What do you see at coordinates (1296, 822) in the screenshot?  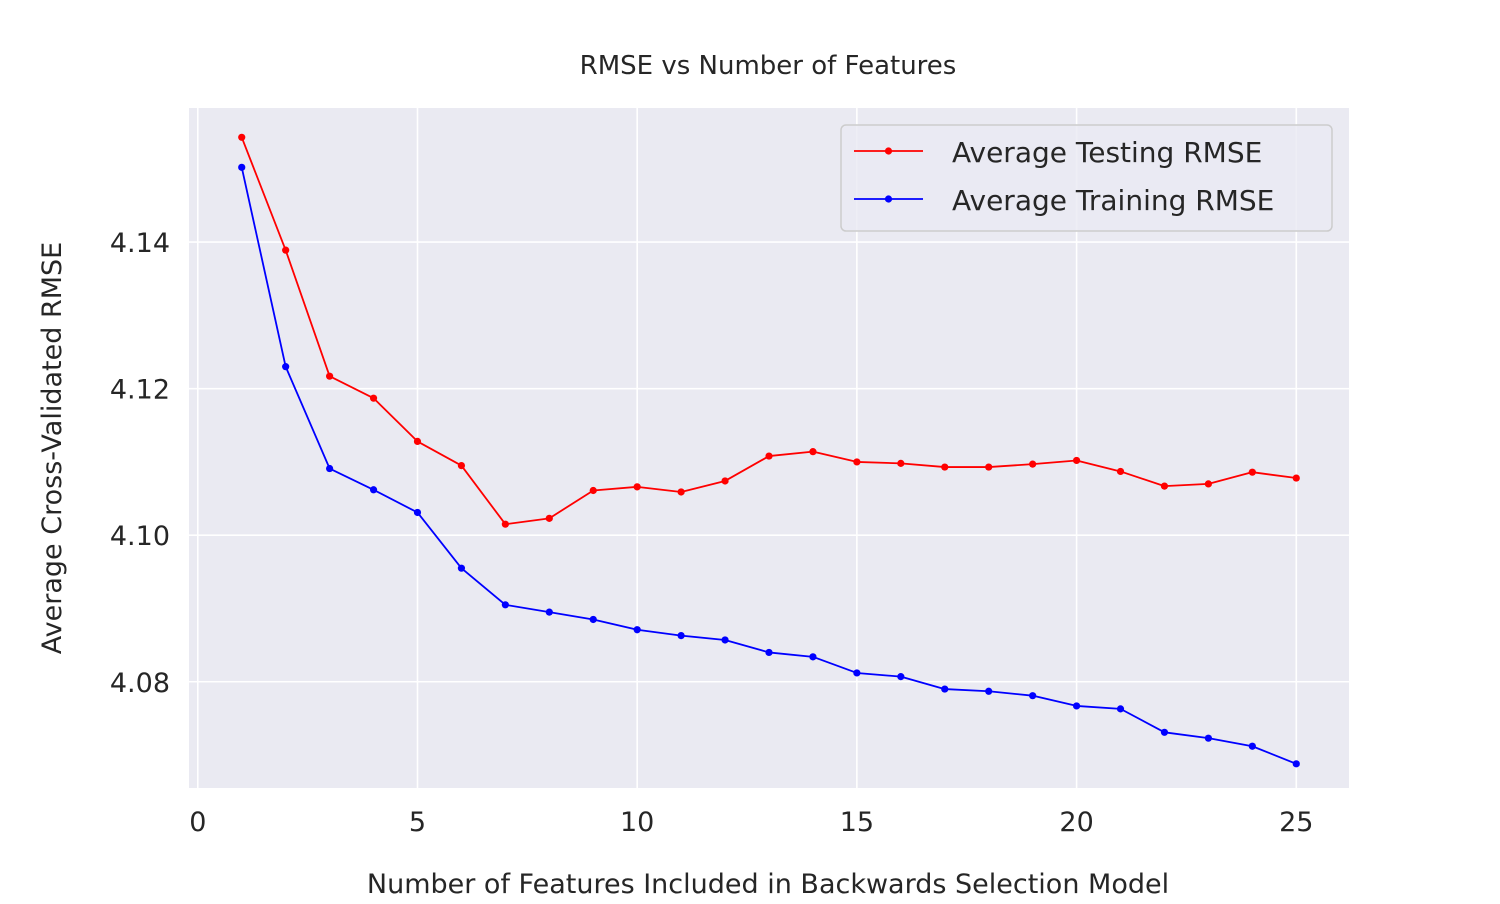 I see `x-tick-label: 25` at bounding box center [1296, 822].